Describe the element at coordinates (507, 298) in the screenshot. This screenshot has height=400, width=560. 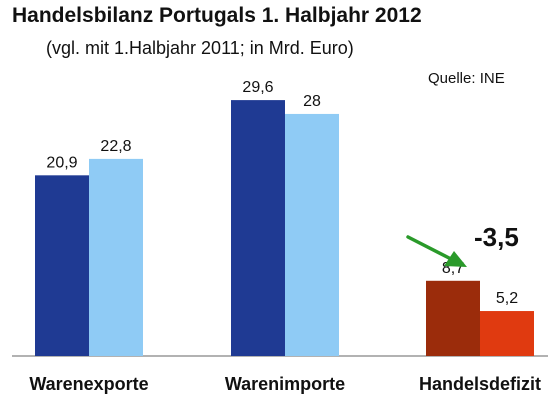
I see `value-label-handelsdefizit-2011: 5,2` at that location.